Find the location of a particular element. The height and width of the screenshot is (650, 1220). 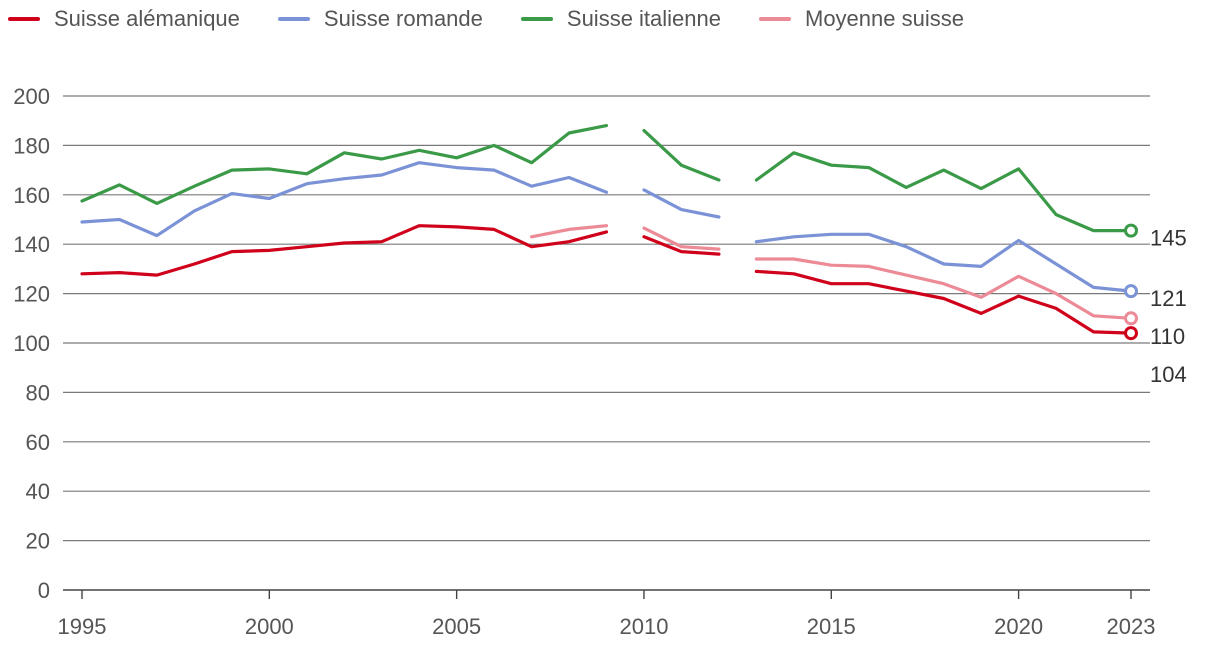

end-value-label: 110 is located at coordinates (1167, 336).